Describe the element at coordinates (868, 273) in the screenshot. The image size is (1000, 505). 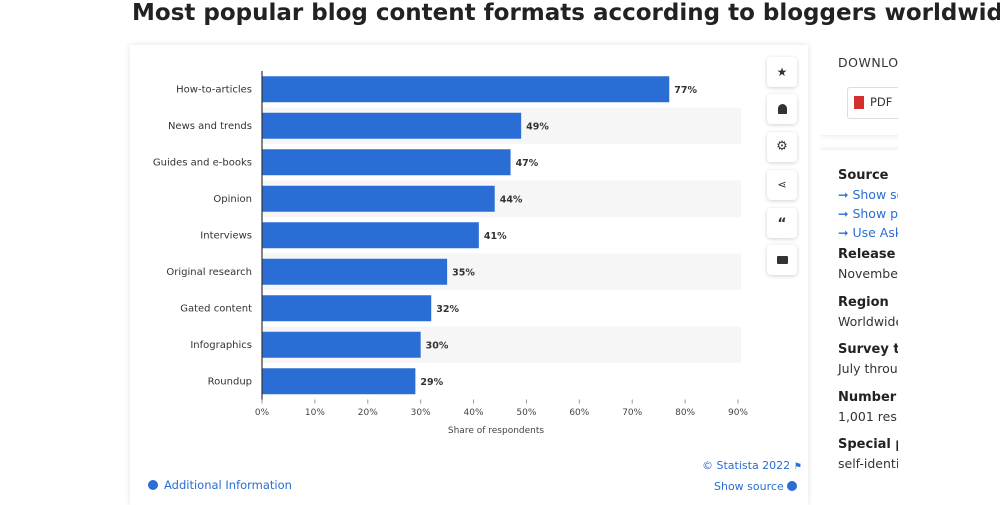
I see `info-text: November` at that location.